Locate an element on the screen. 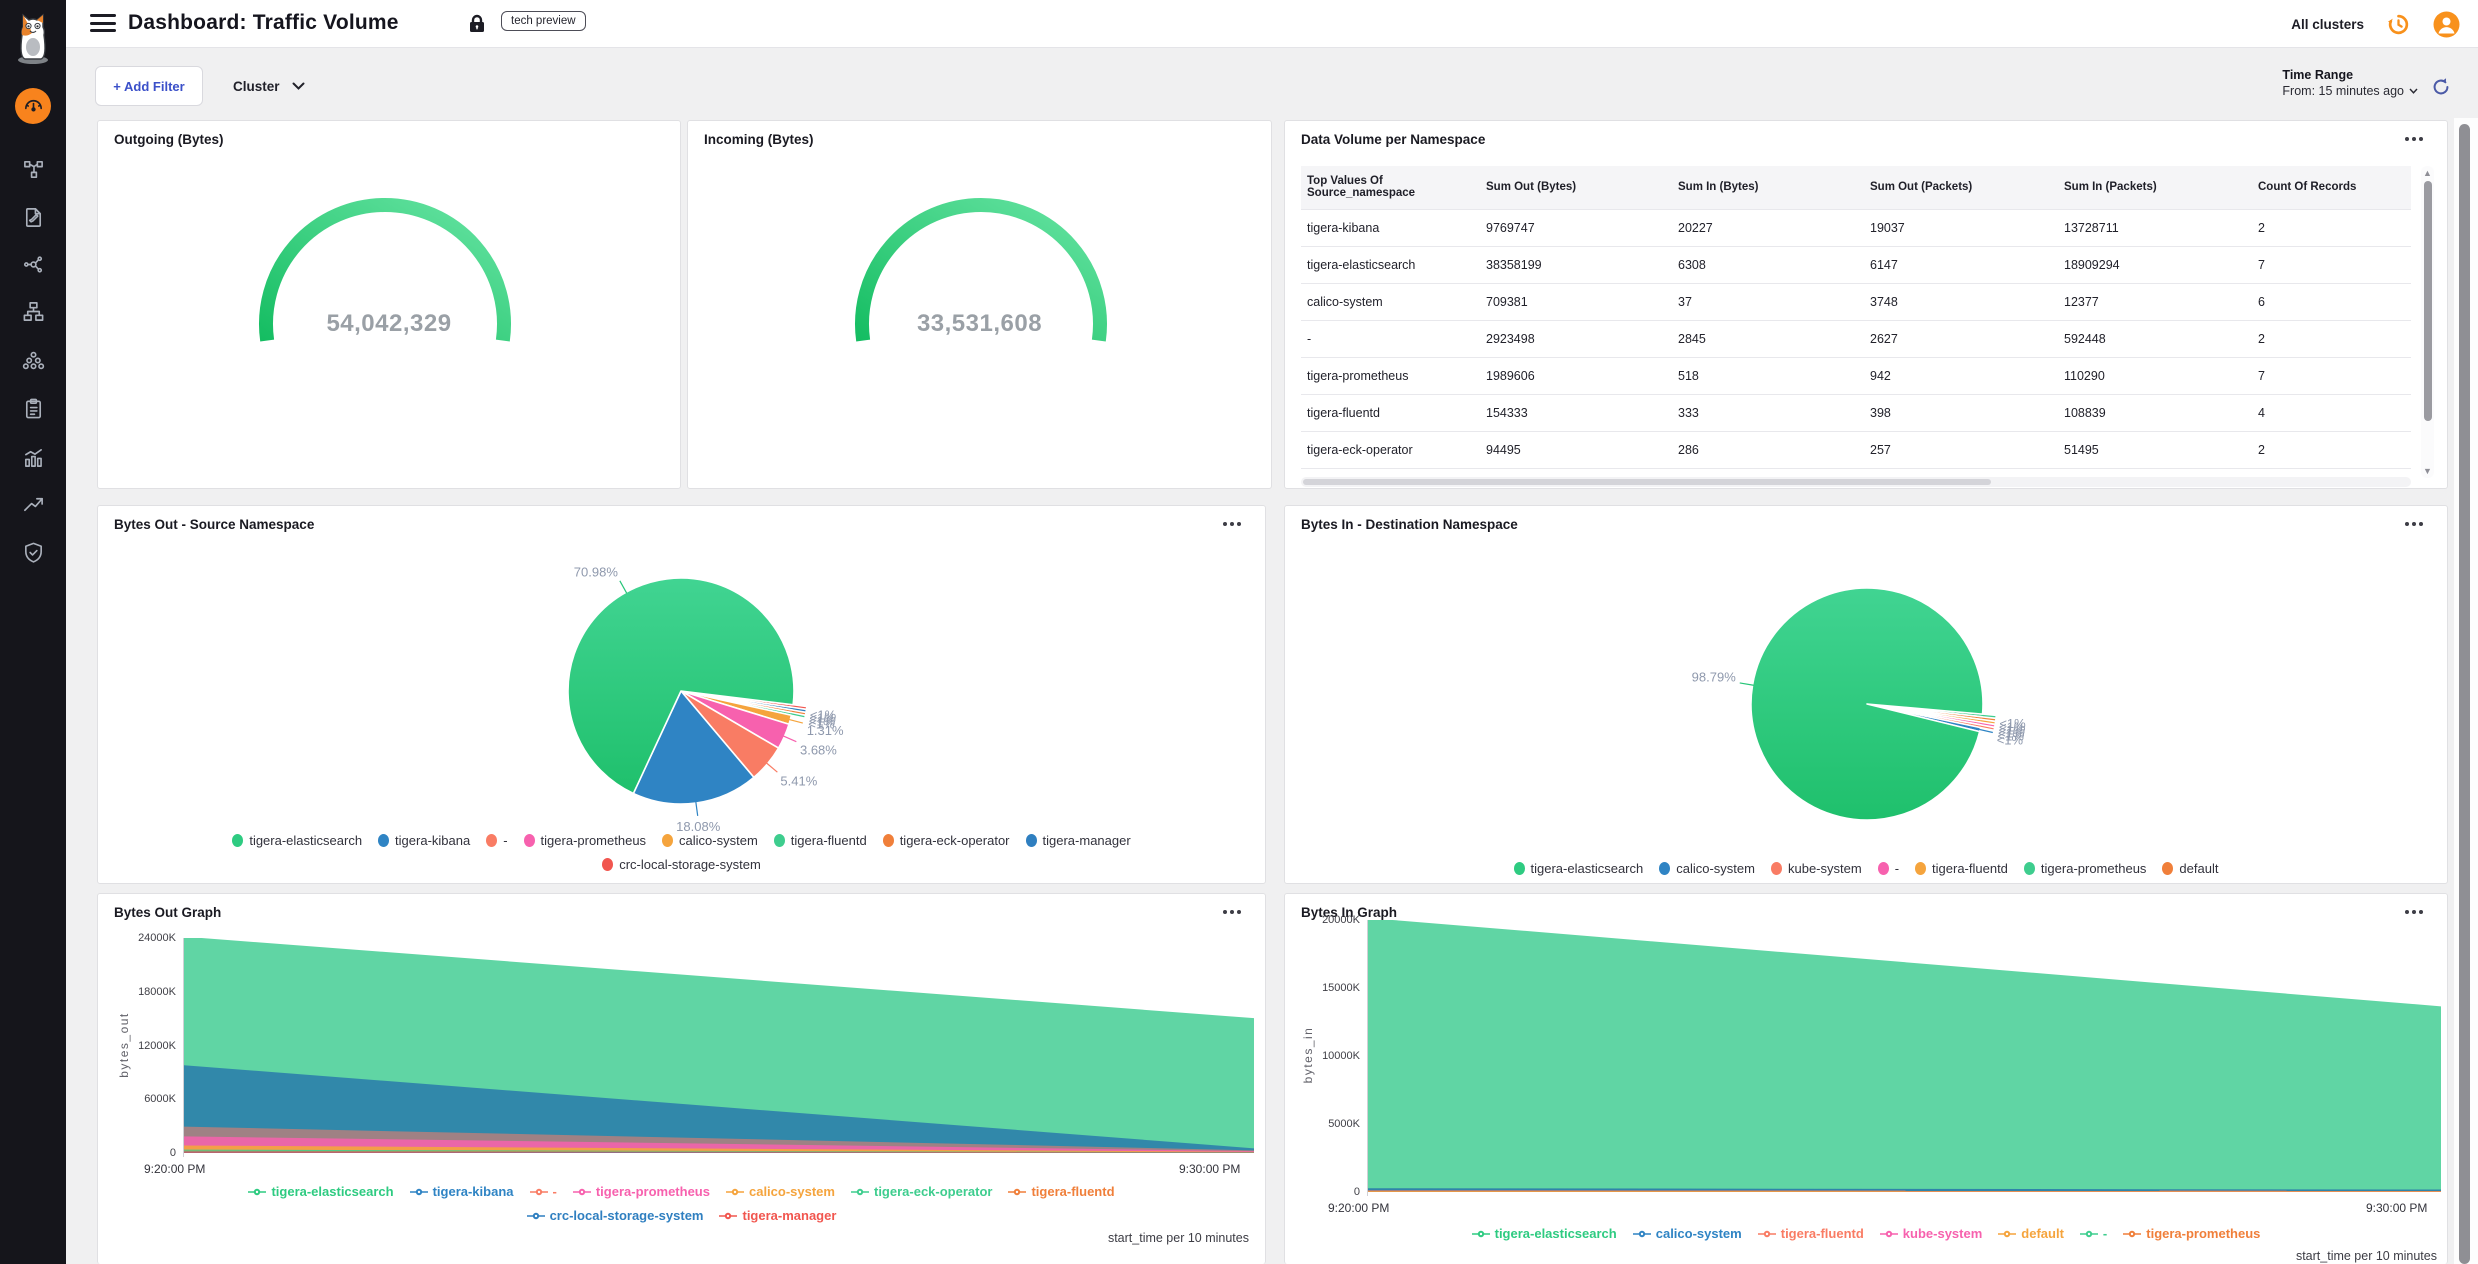  area-series-tigera-manager is located at coordinates (719, 1152).